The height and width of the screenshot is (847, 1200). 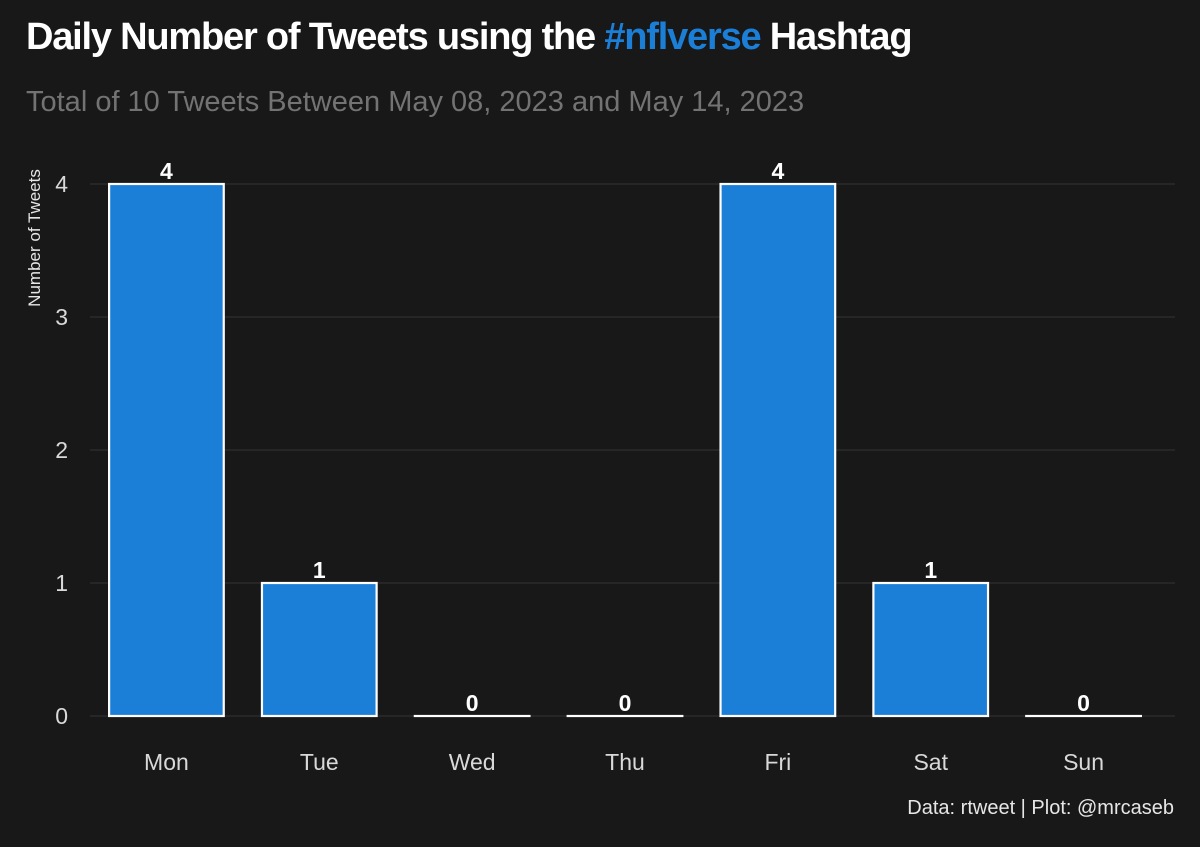 What do you see at coordinates (472, 762) in the screenshot?
I see `x-tick-label-wed: Wed` at bounding box center [472, 762].